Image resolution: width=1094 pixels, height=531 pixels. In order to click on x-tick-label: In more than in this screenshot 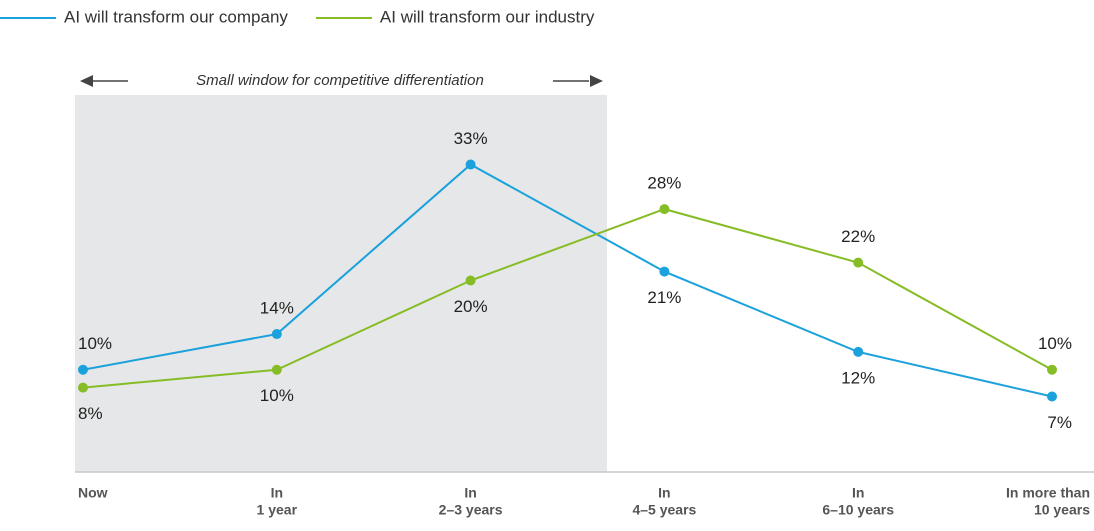, I will do `click(1048, 493)`.